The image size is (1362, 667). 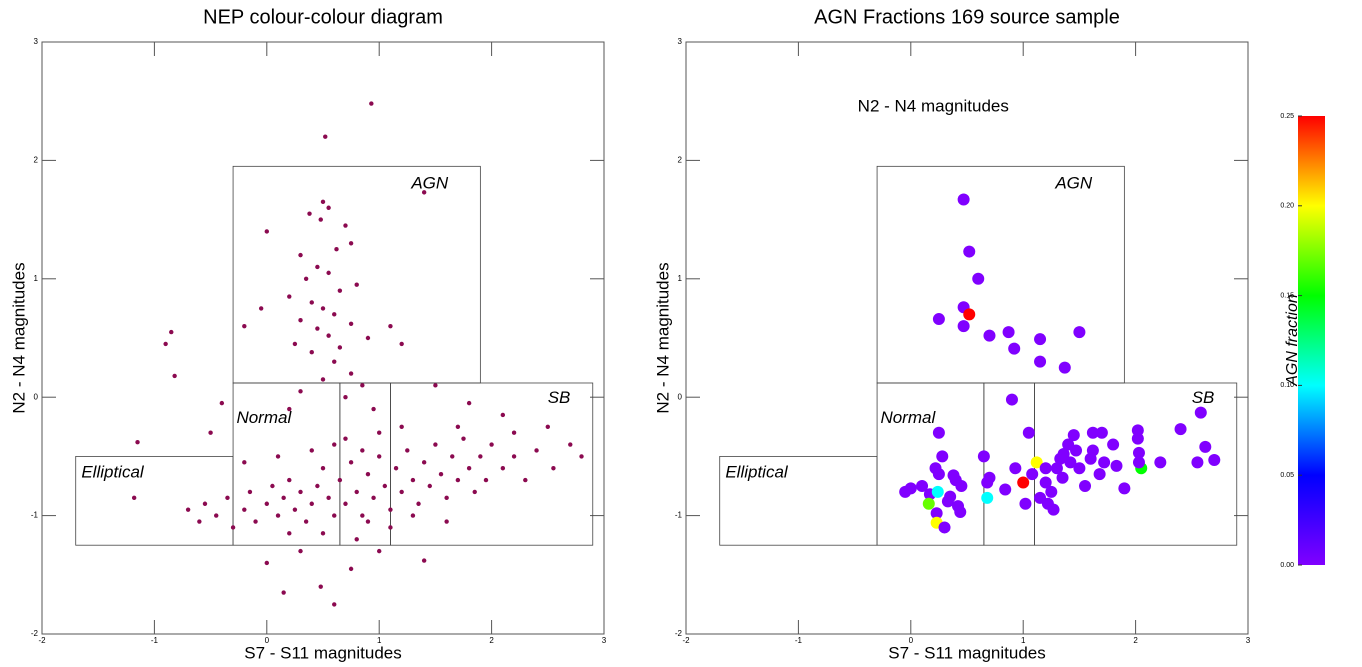 What do you see at coordinates (662, 337) in the screenshot?
I see `y-axis-label: N2 - N4 magnitudes` at bounding box center [662, 337].